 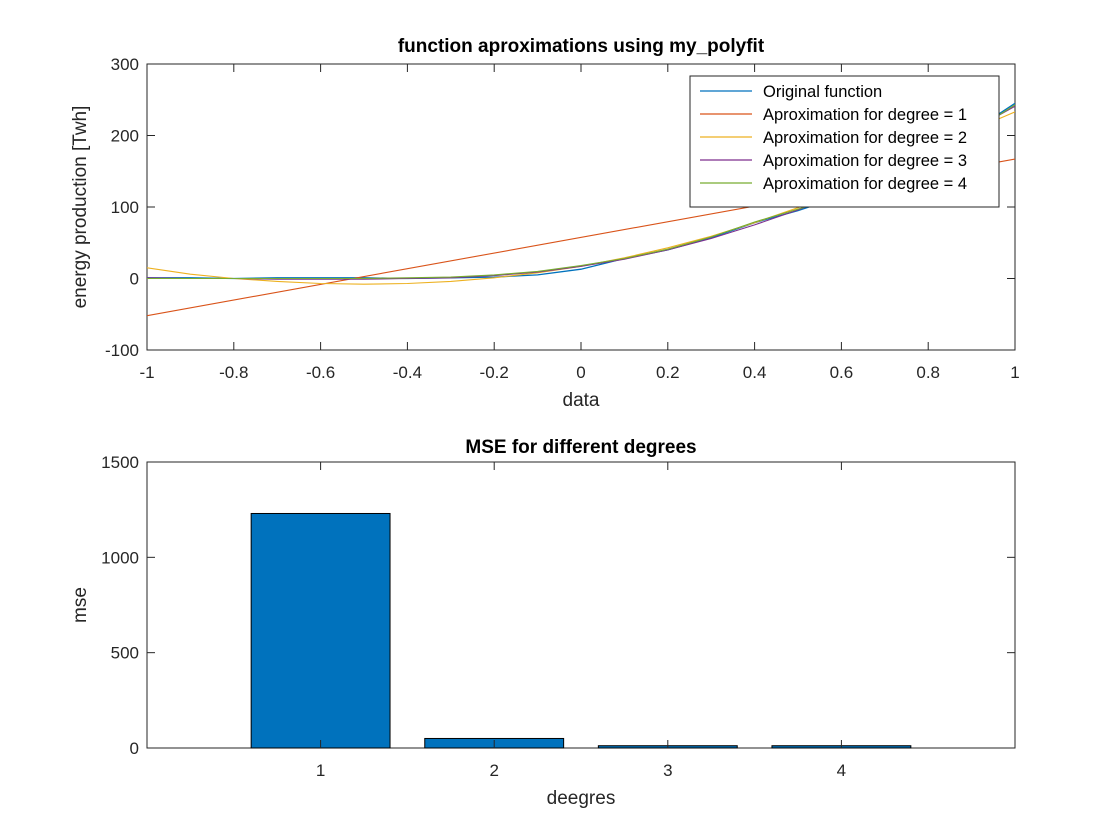 I want to click on y-tick-label: 1000, so click(x=120, y=557).